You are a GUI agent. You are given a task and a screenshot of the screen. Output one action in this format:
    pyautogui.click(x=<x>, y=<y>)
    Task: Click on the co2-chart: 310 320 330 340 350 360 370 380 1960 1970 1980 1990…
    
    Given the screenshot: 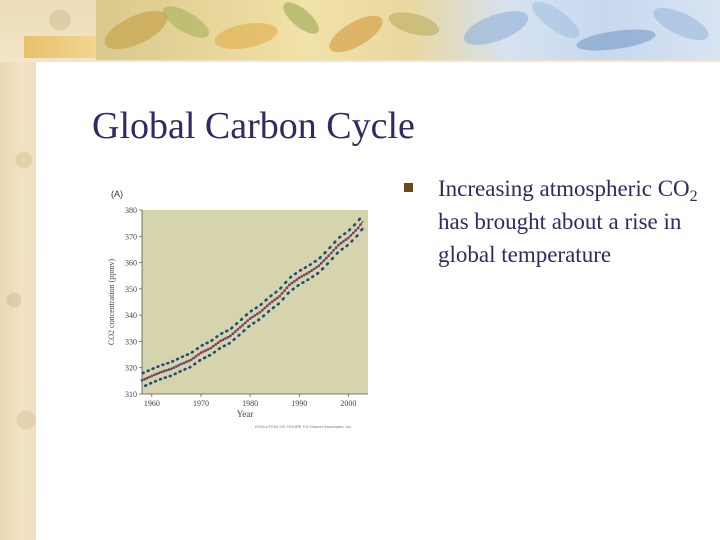 What is the action you would take?
    pyautogui.click(x=237, y=312)
    